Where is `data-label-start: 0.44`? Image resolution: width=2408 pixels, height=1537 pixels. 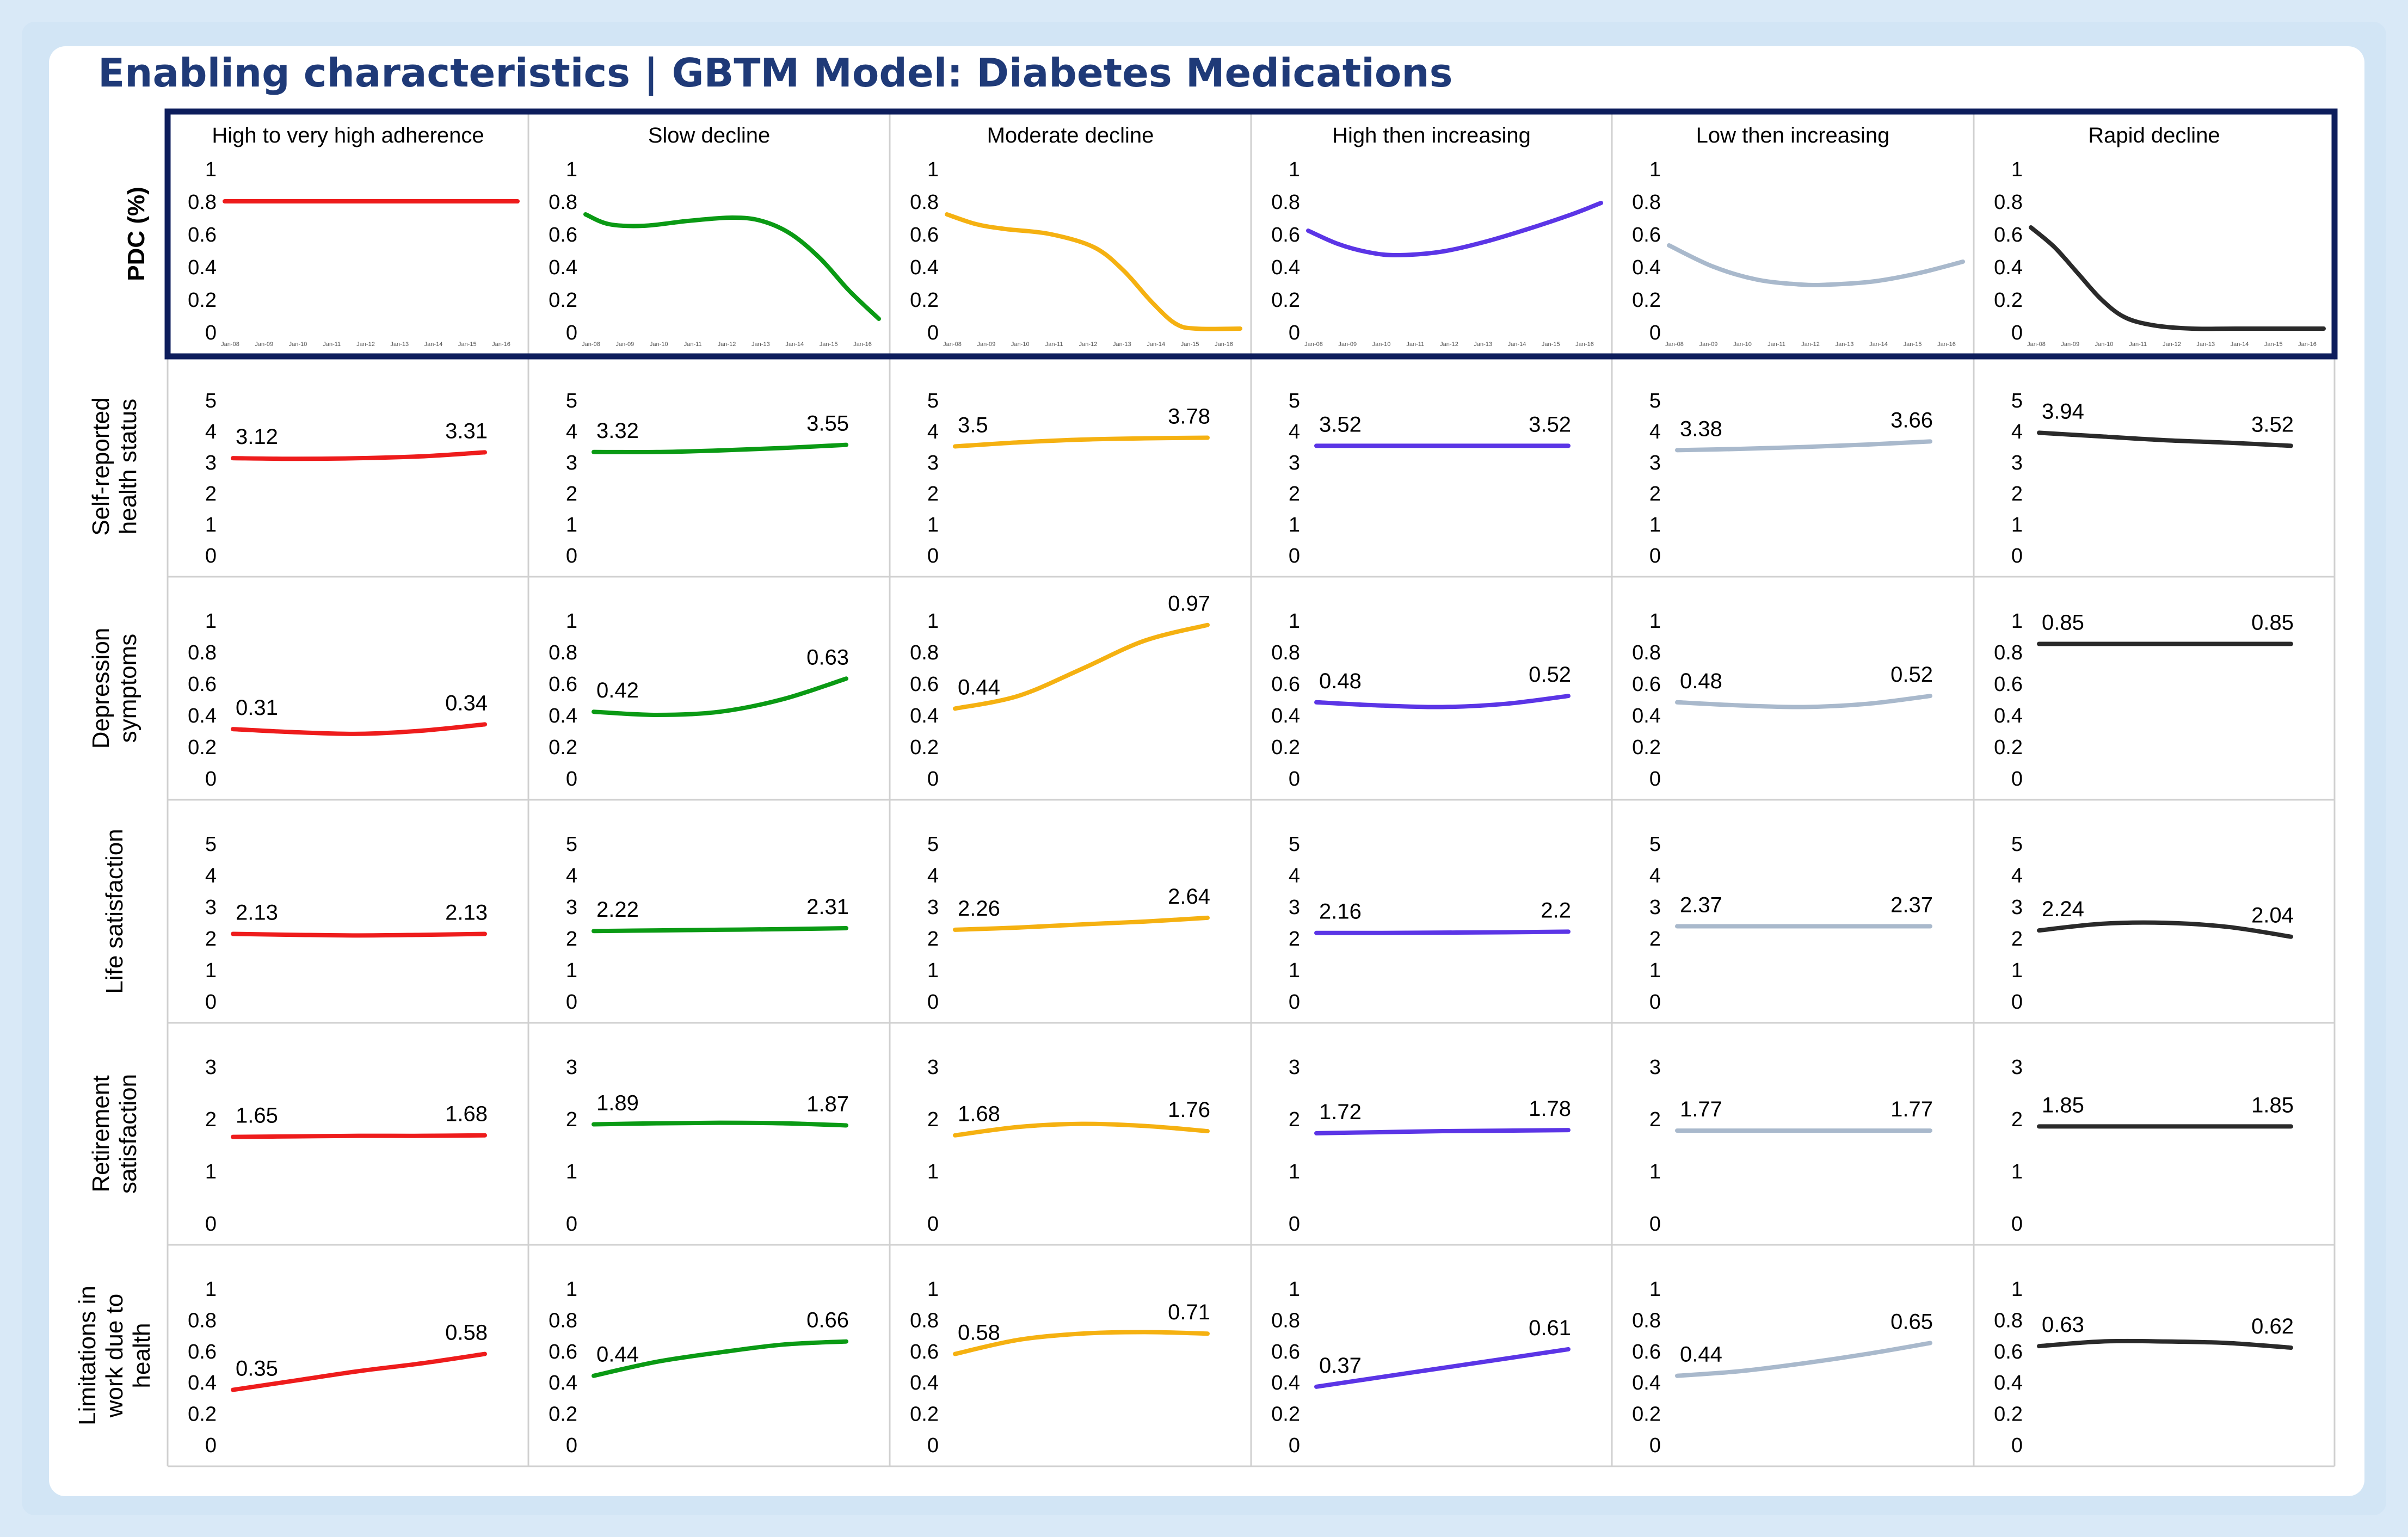 data-label-start: 0.44 is located at coordinates (979, 687).